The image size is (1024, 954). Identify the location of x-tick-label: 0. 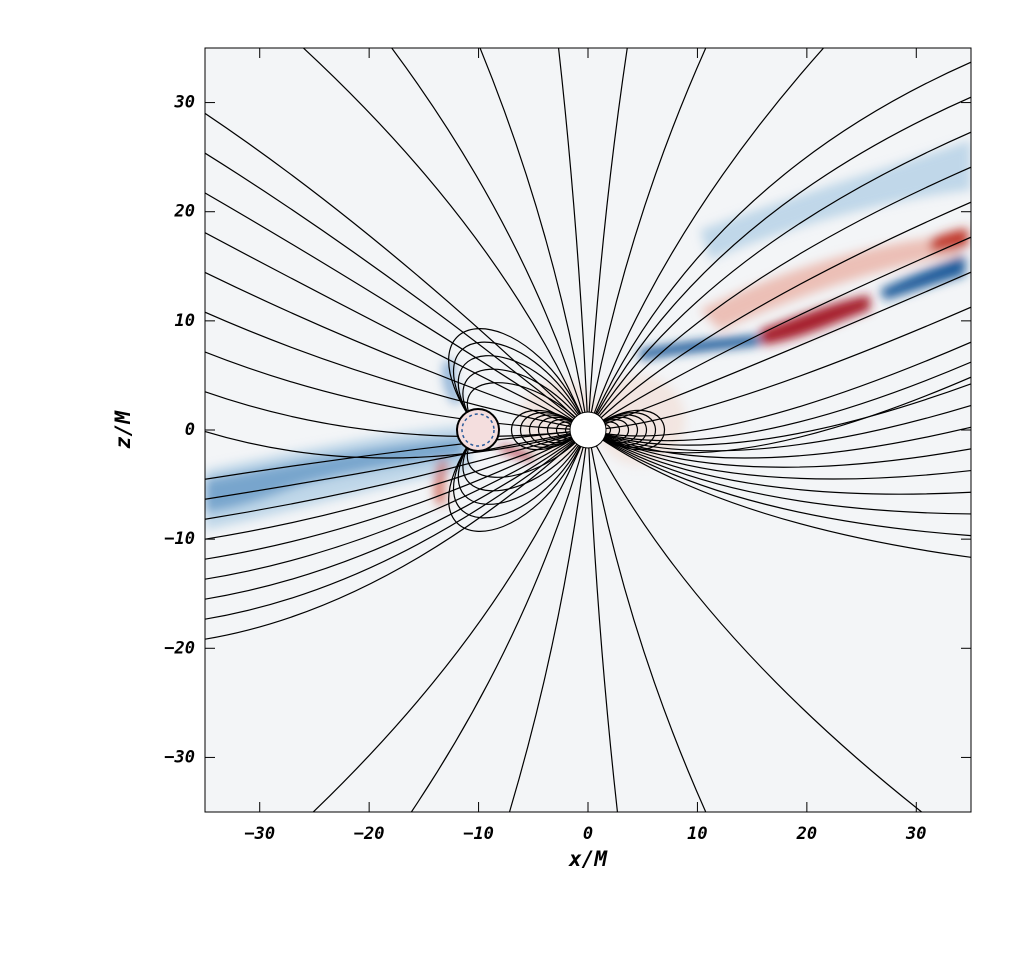
(588, 834).